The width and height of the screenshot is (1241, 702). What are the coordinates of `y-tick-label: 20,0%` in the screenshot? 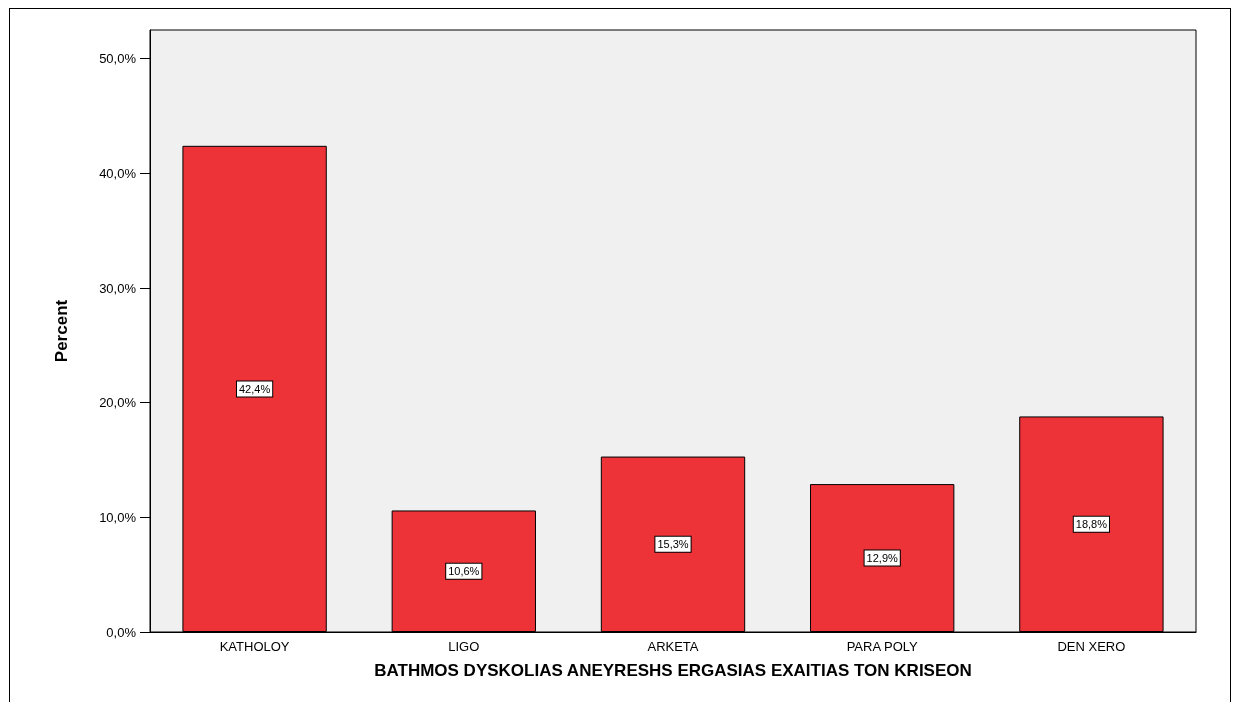 It's located at (118, 403).